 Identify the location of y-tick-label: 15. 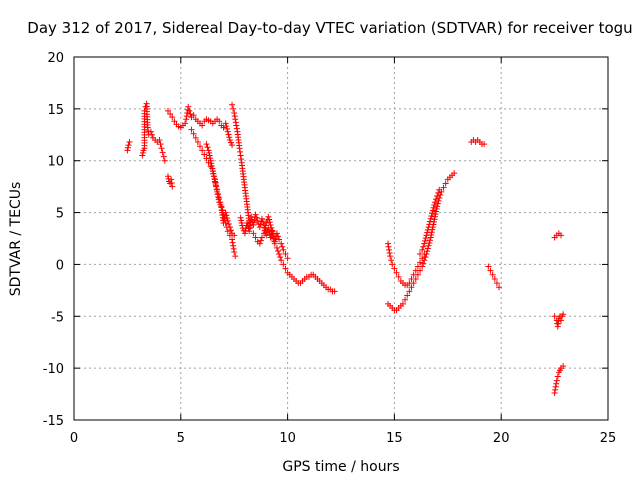
(55, 110).